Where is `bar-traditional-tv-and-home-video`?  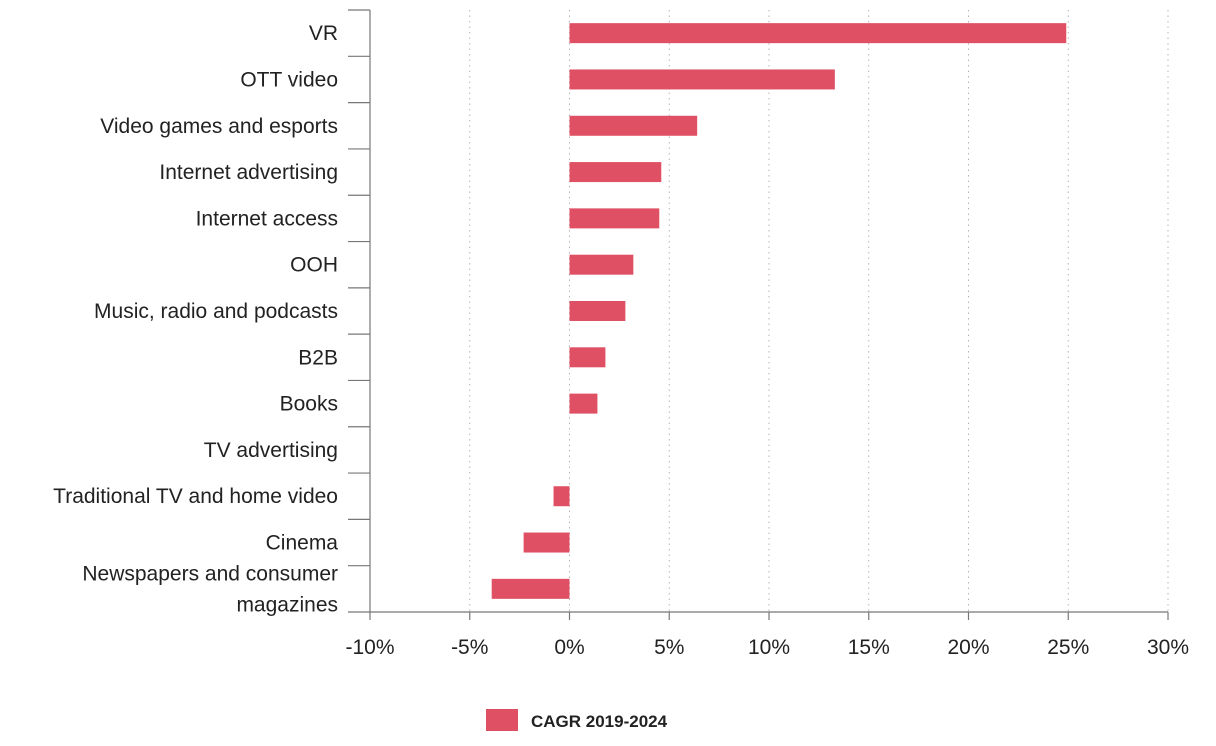 bar-traditional-tv-and-home-video is located at coordinates (561, 496).